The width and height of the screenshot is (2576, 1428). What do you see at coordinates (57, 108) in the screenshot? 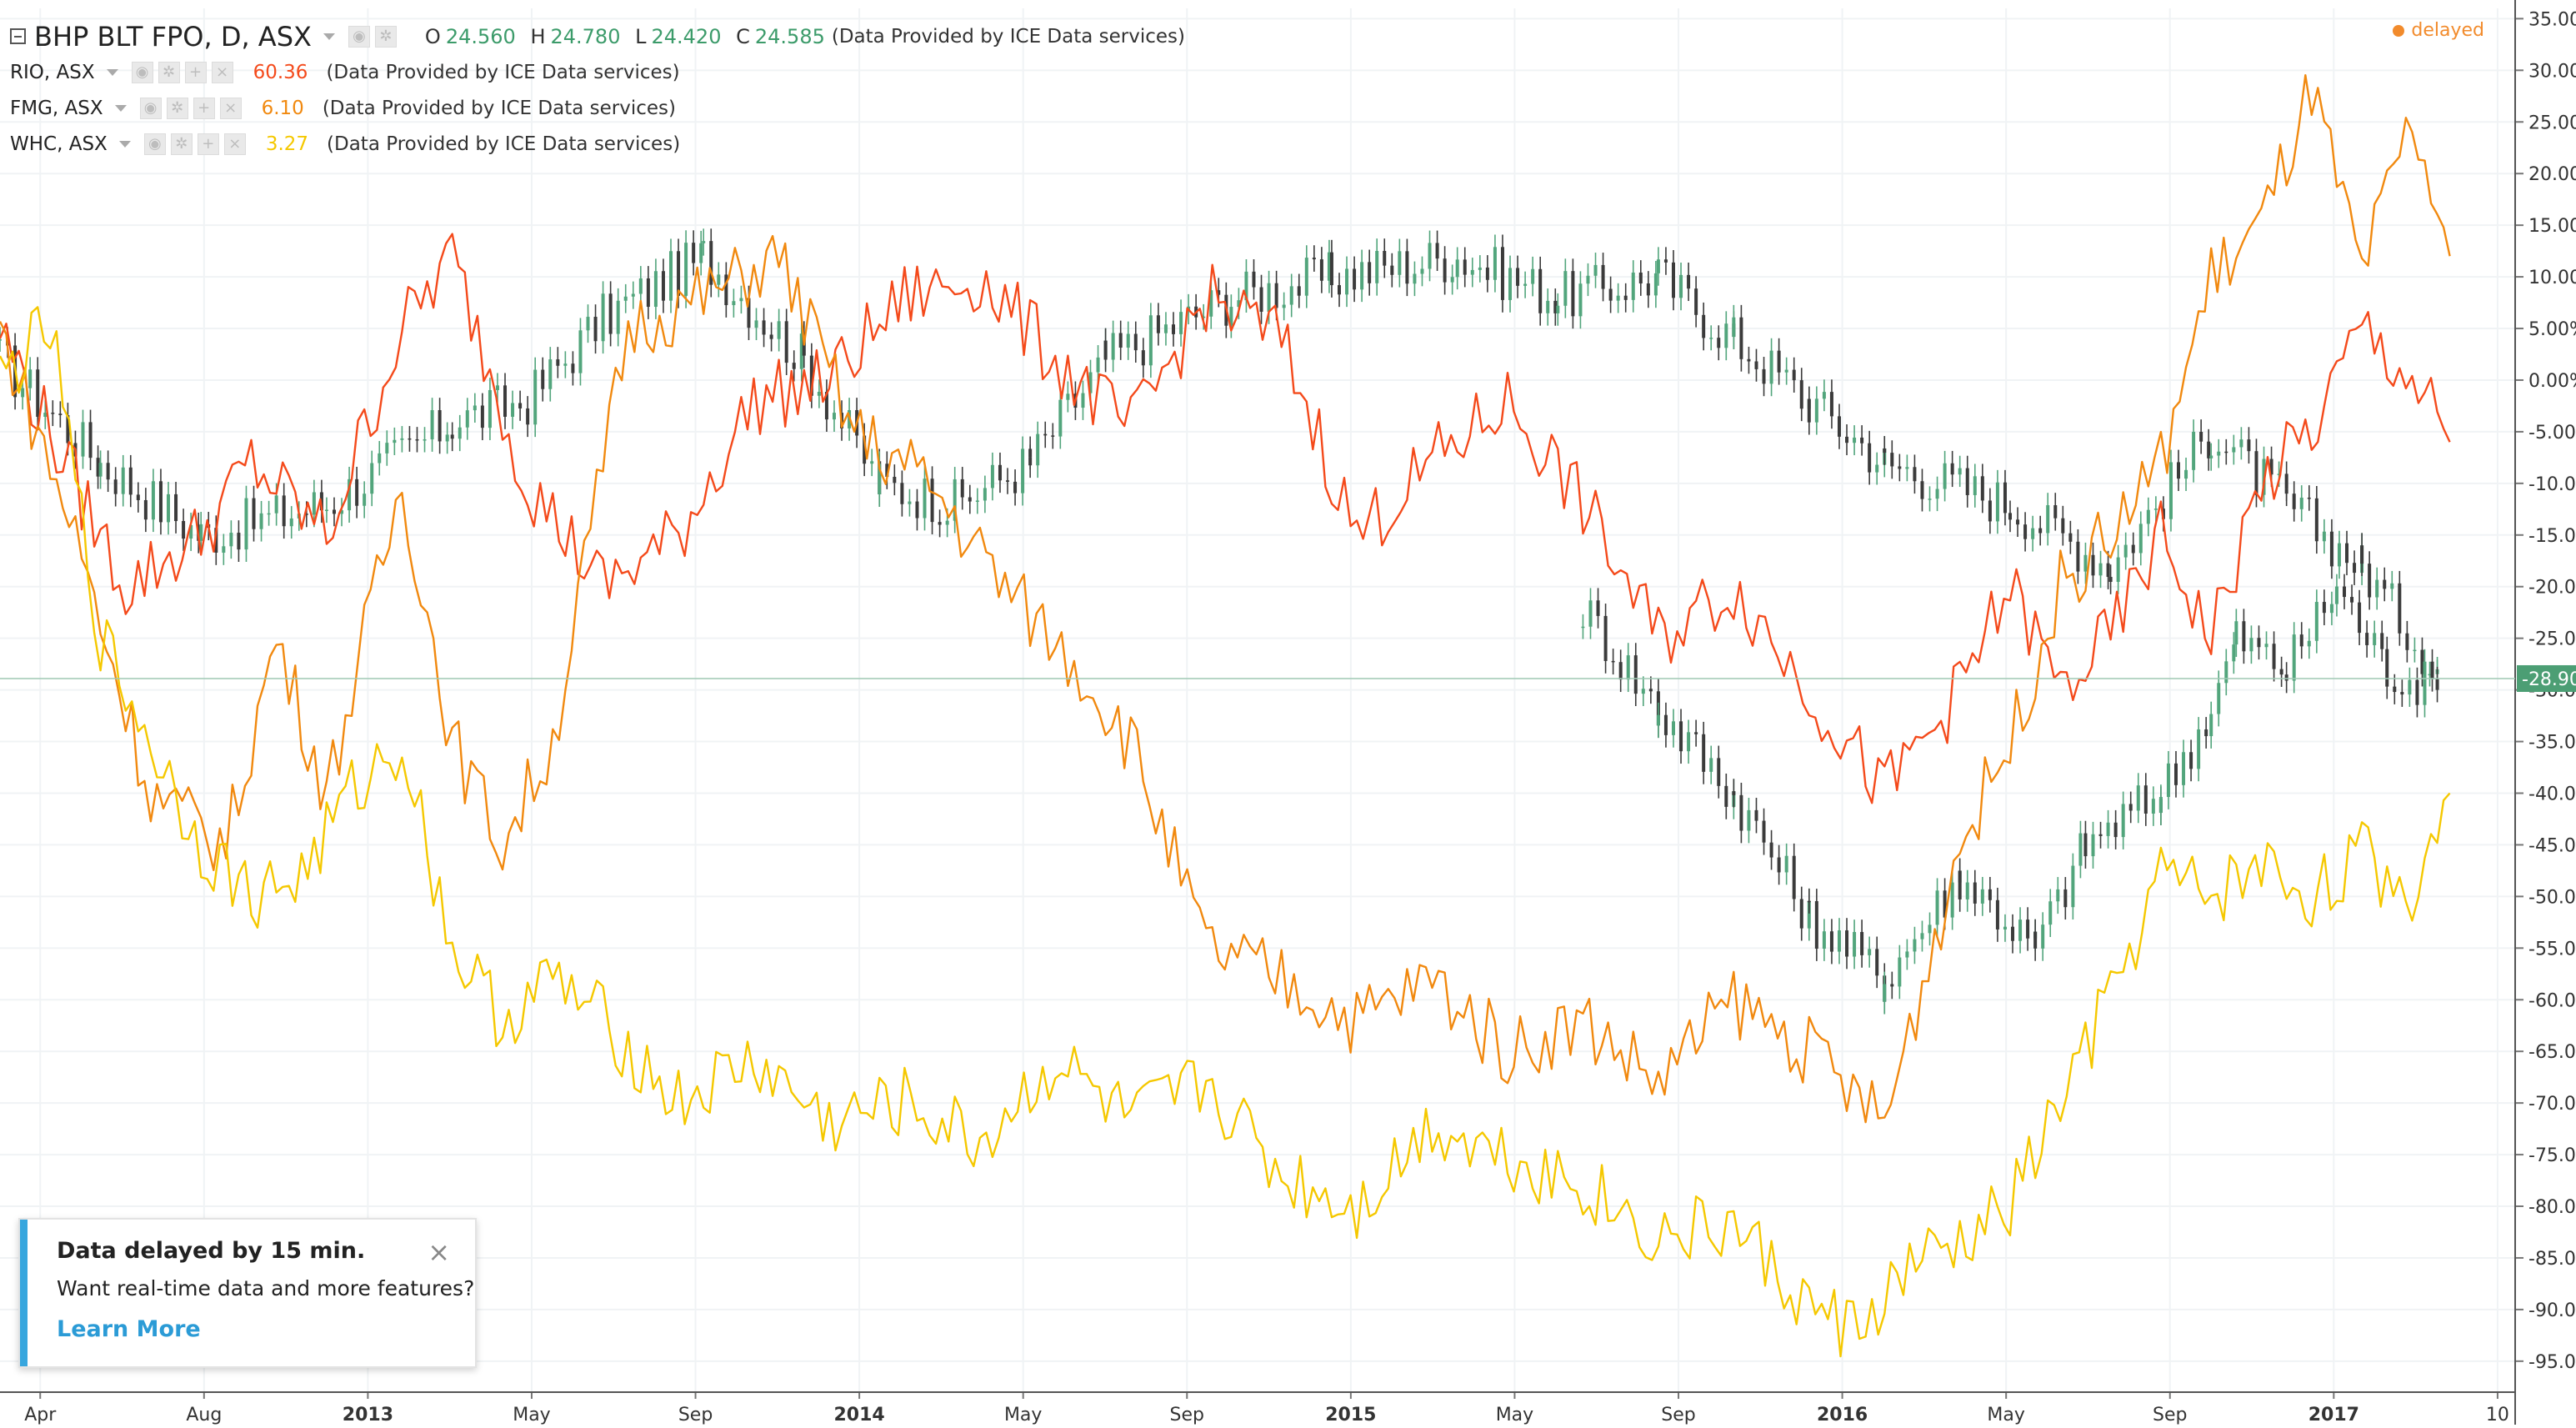
I see `fmg-symbol: FMG, ASX` at bounding box center [57, 108].